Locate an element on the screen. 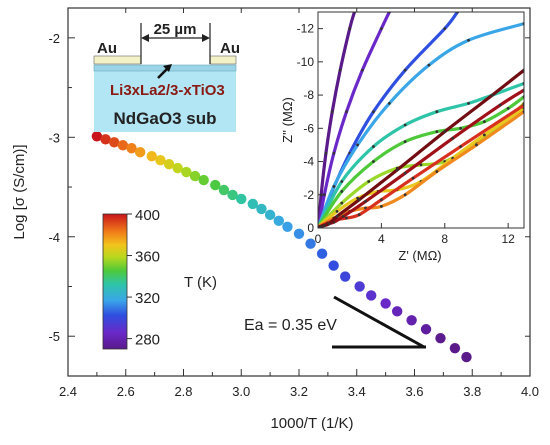 The width and height of the screenshot is (550, 445). inset-x-tick-label: 8 is located at coordinates (444, 239).